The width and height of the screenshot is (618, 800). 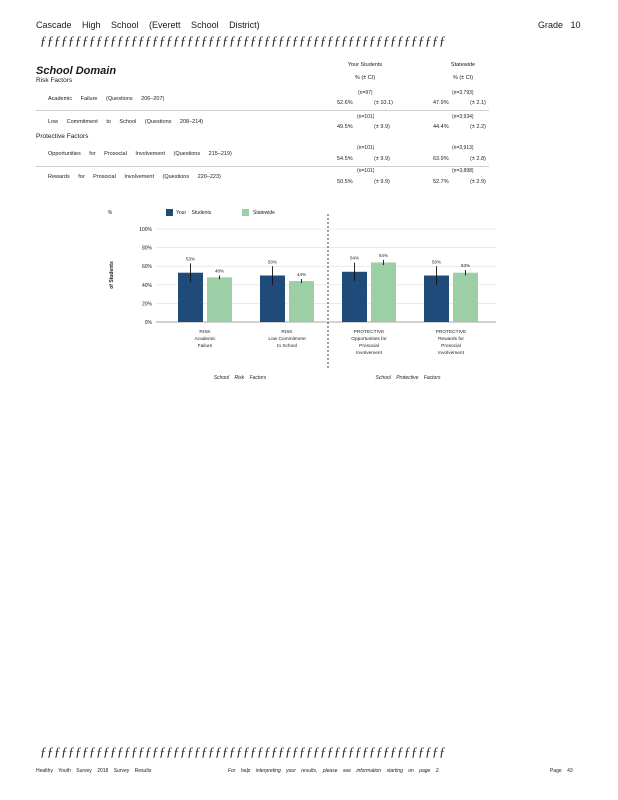 I want to click on state-n: (n=3,934), so click(x=463, y=117).